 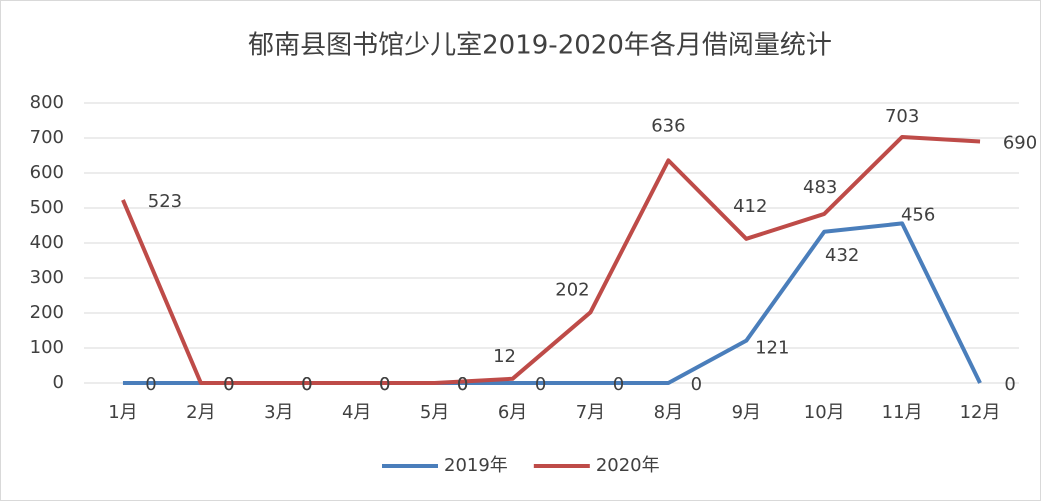 What do you see at coordinates (902, 116) in the screenshot?
I see `data-label: 703` at bounding box center [902, 116].